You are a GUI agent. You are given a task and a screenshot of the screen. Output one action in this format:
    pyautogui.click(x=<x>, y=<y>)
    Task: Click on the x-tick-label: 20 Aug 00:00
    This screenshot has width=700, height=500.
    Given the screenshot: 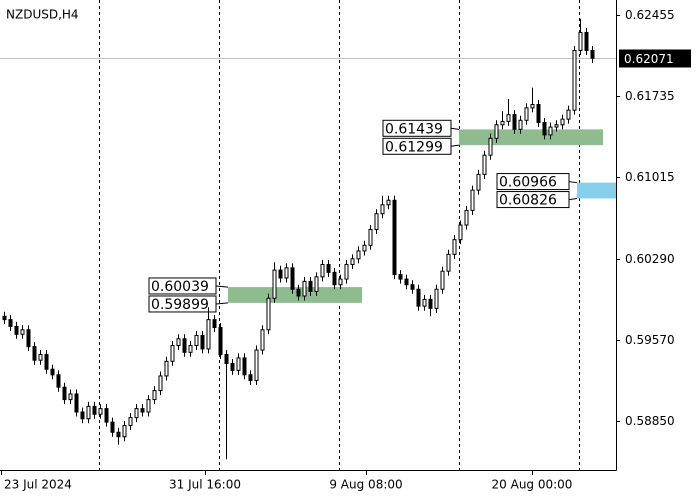 What is the action you would take?
    pyautogui.click(x=532, y=485)
    